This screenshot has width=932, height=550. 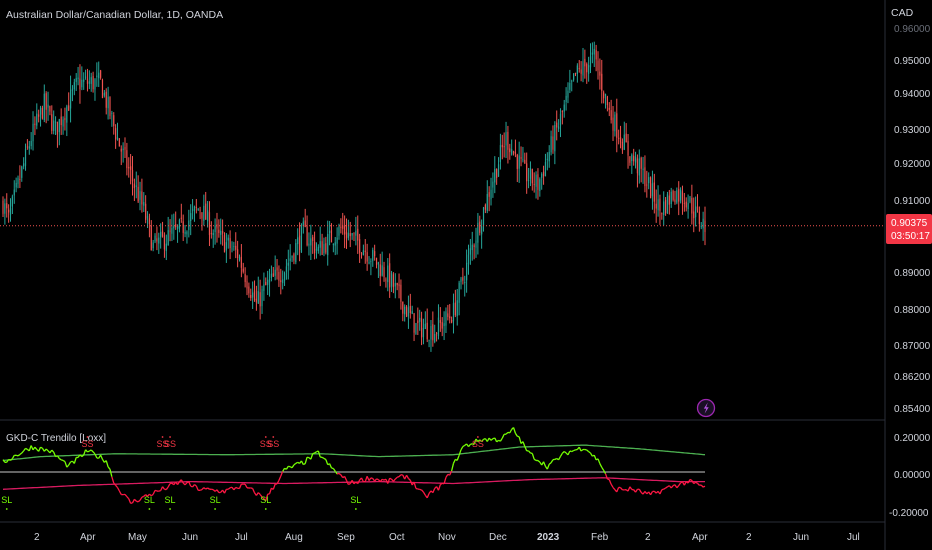 I want to click on price-tick: 0.92000, so click(x=912, y=164).